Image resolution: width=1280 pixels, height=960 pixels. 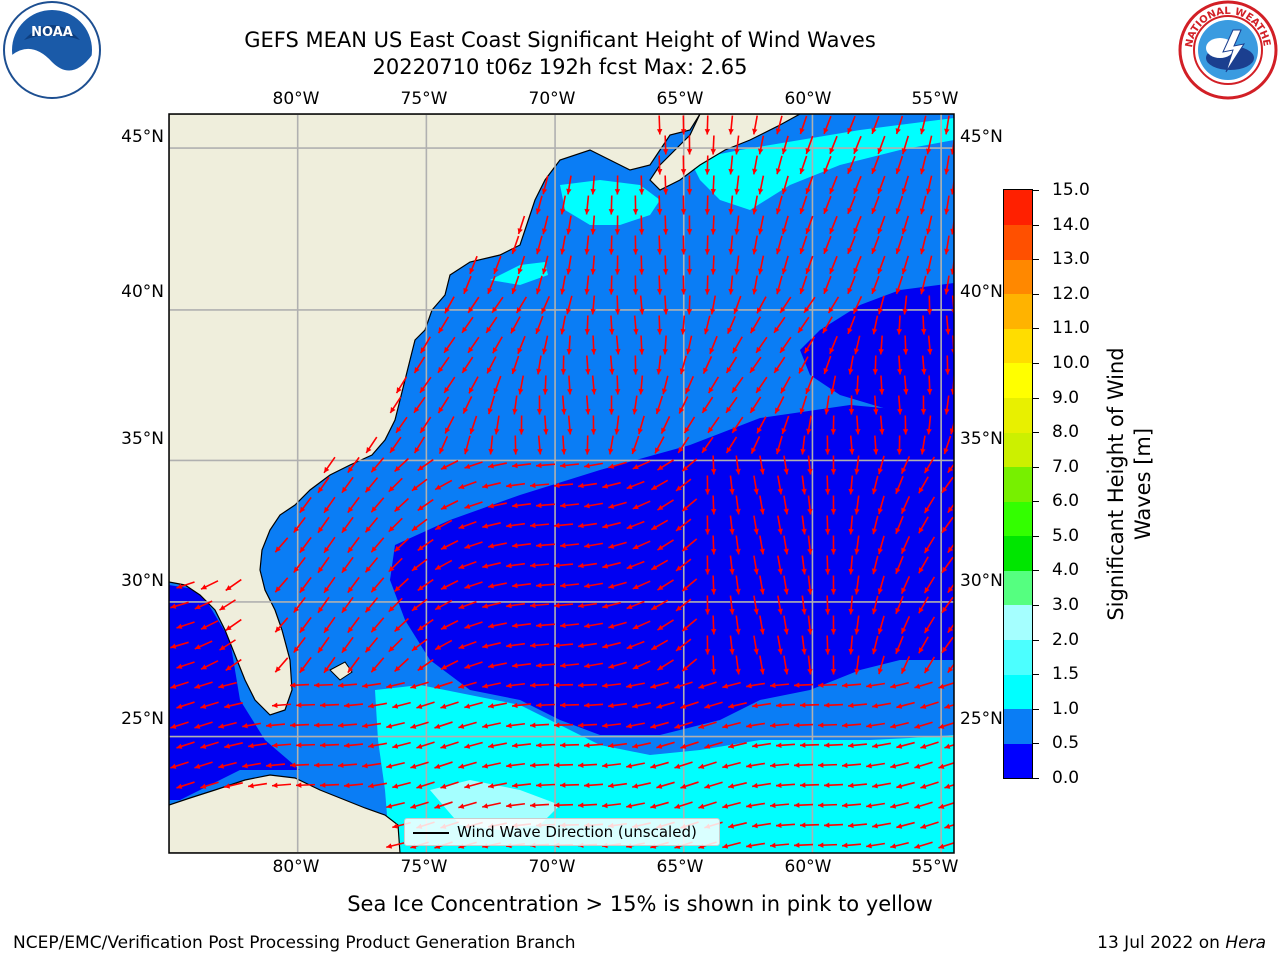 I want to click on colorbar-tick-label: 9.0, so click(x=1066, y=397).